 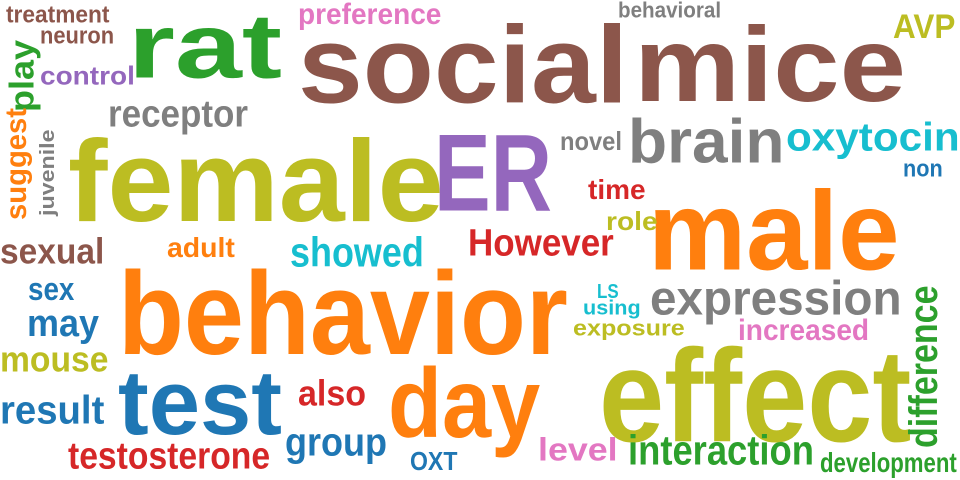 I want to click on cloud-word-also: also, so click(x=332, y=394).